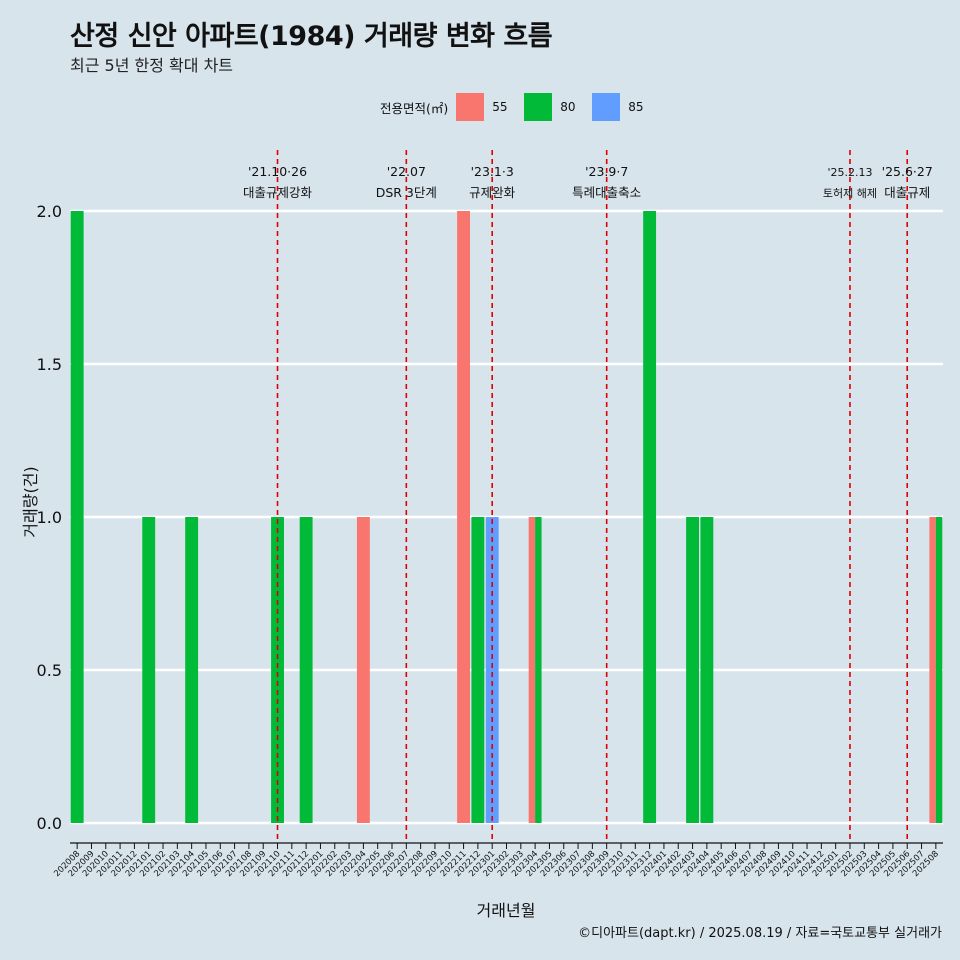 The height and width of the screenshot is (960, 960). Describe the element at coordinates (49, 364) in the screenshot. I see `y-tick-label: 1.5` at that location.